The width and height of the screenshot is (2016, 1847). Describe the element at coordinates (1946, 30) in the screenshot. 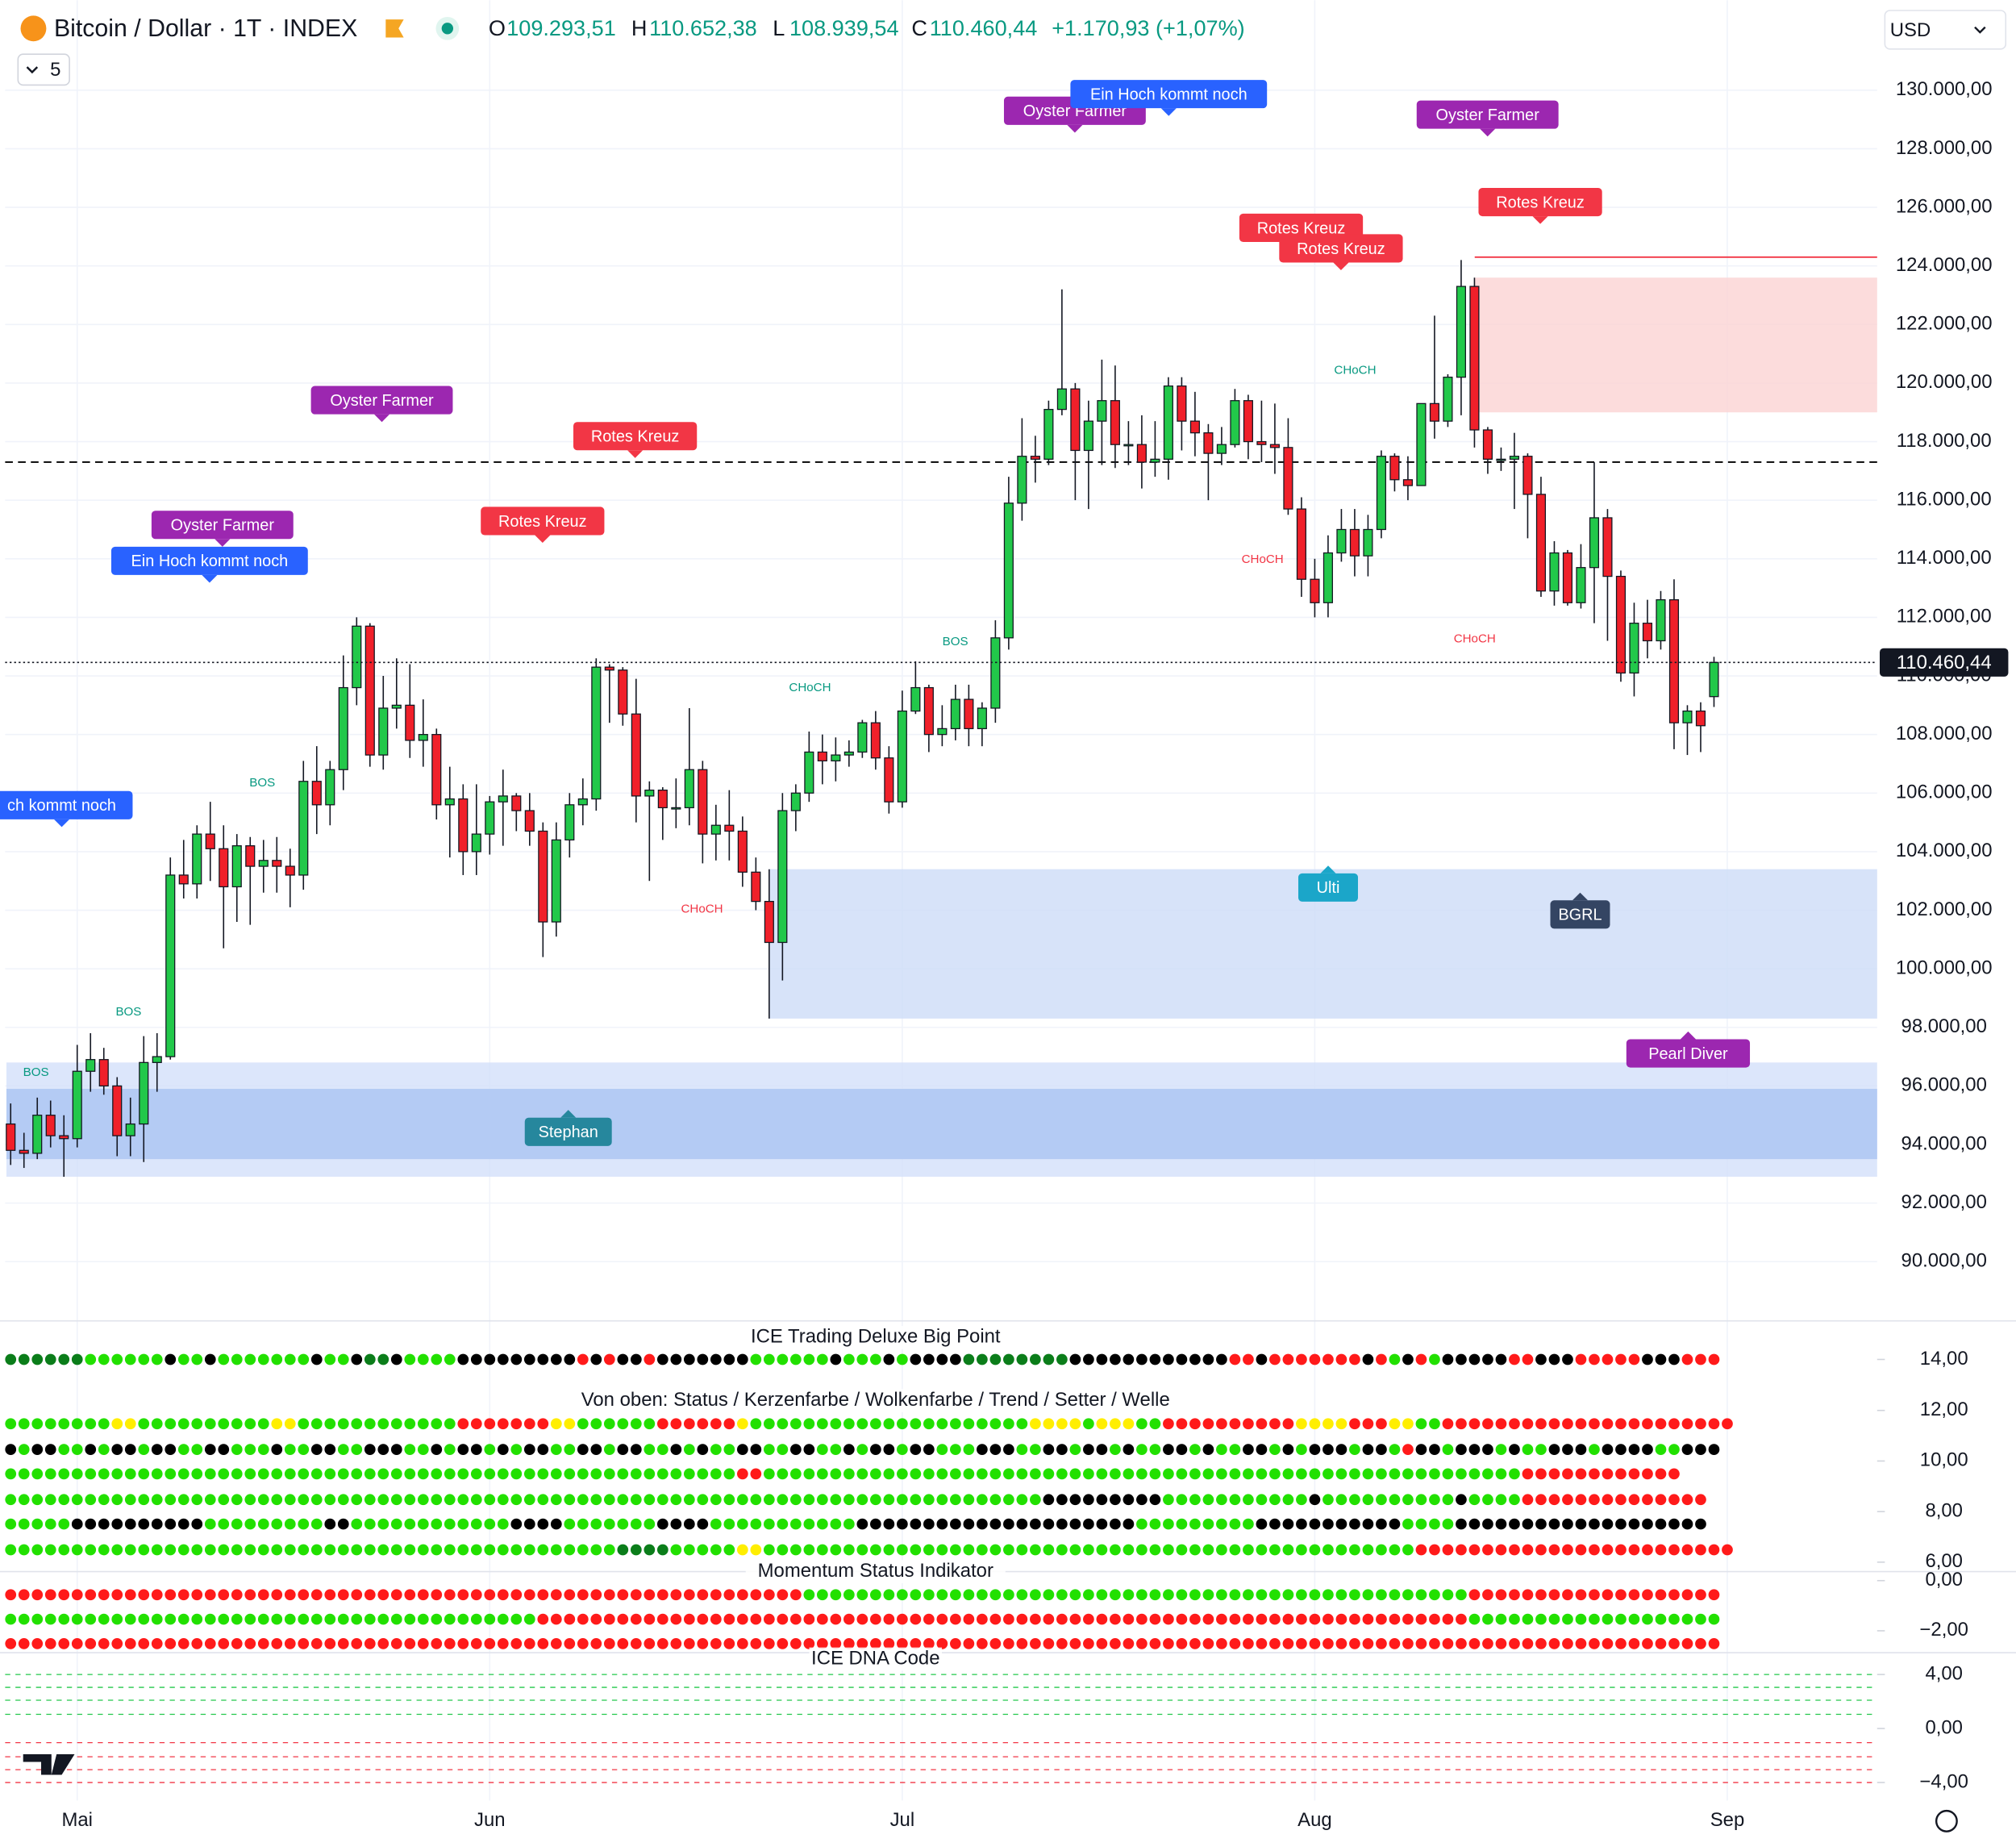

I see `currency-button` at that location.